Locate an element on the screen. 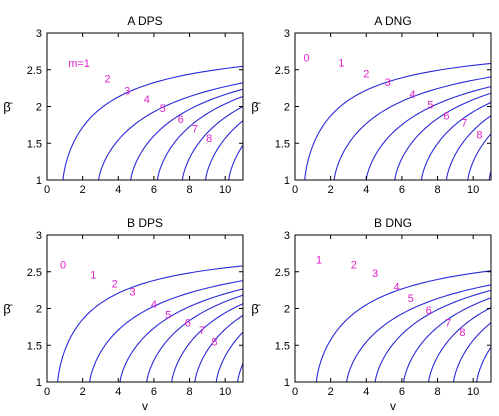 The height and width of the screenshot is (416, 499). series-label: m=1 is located at coordinates (79, 64).